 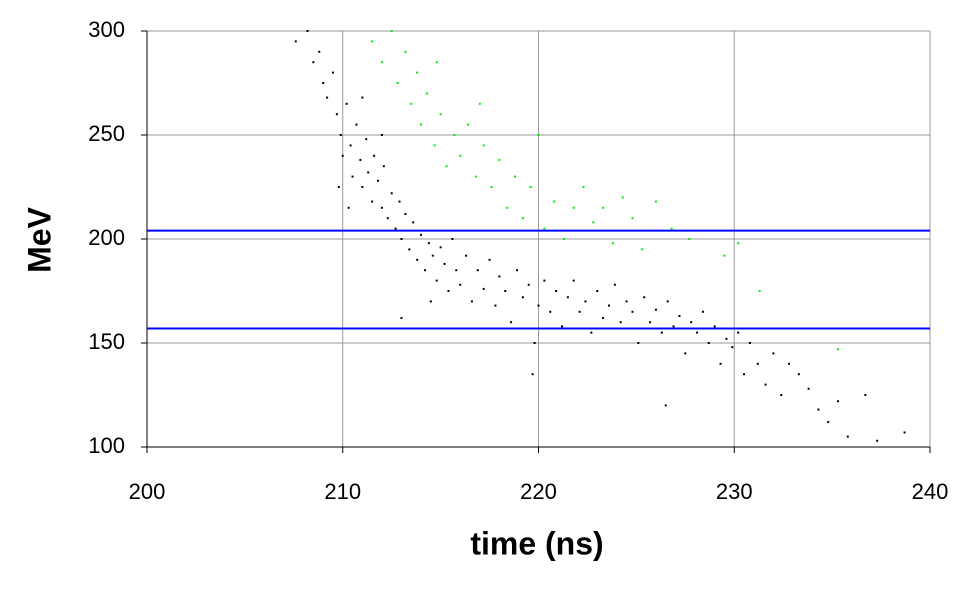 I want to click on x-axis-label: time (ns), so click(x=536, y=543).